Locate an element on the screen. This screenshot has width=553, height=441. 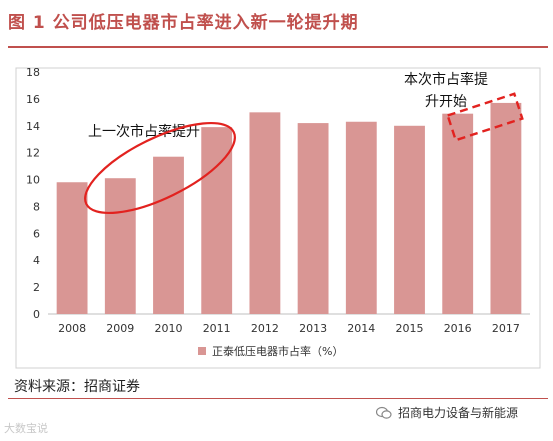
watermark-text: 招商电力设备与新能源 is located at coordinates (458, 413).